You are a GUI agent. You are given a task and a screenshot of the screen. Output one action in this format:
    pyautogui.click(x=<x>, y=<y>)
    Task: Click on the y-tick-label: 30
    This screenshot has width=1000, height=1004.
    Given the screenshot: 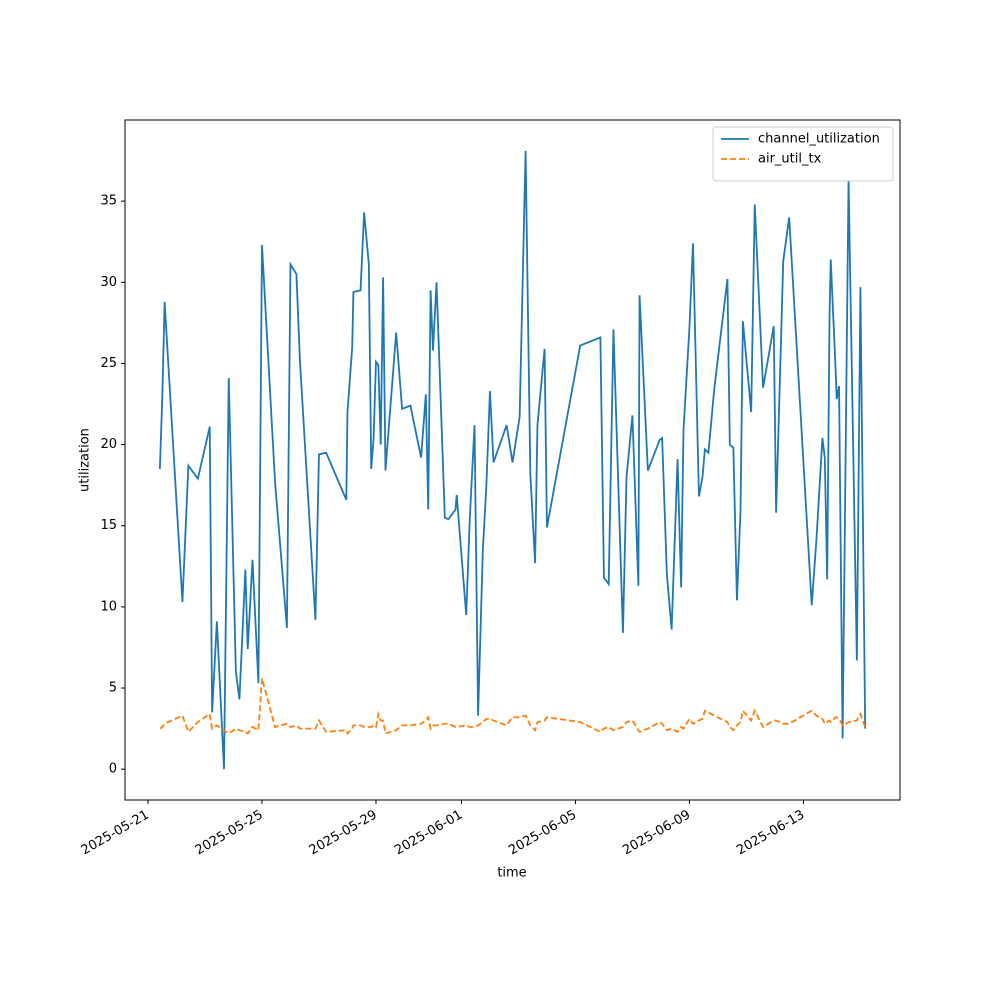 What is the action you would take?
    pyautogui.click(x=108, y=282)
    